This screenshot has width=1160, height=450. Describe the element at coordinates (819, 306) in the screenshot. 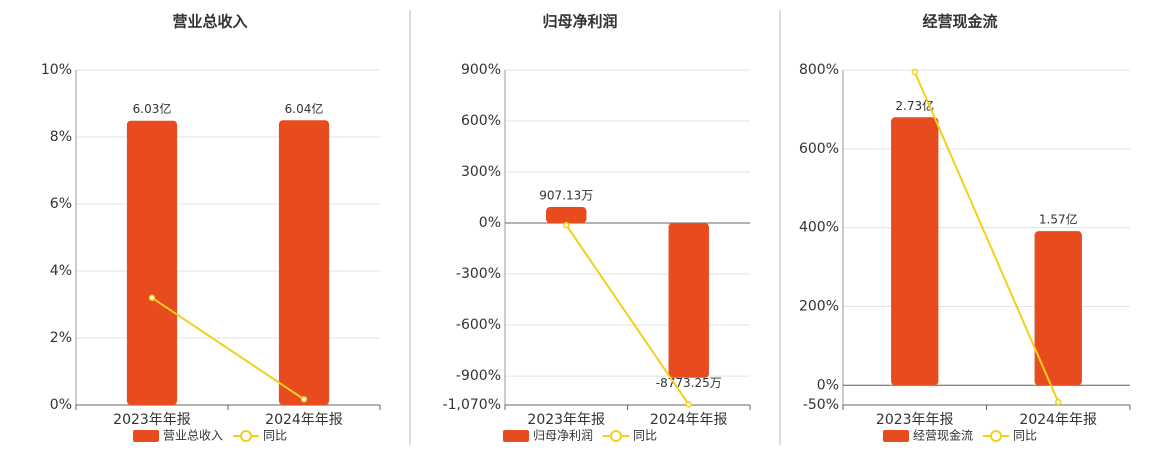

I see `y-tick-label: 200%` at that location.